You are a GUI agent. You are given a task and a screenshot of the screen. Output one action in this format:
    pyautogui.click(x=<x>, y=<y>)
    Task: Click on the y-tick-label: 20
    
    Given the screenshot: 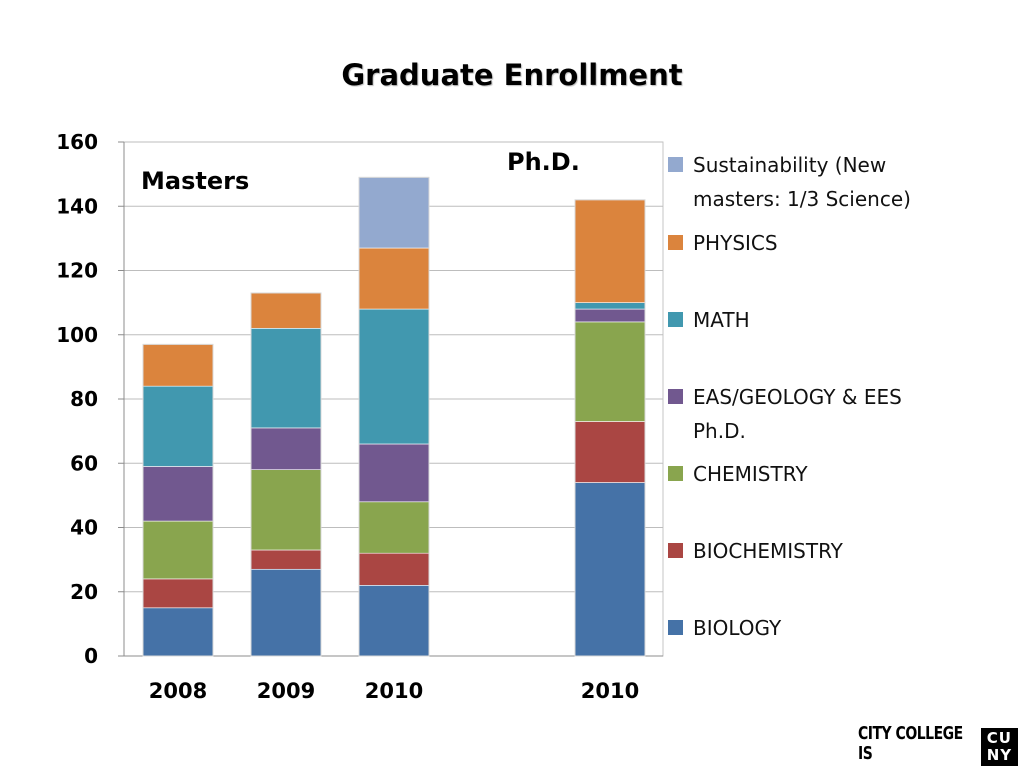 What is the action you would take?
    pyautogui.click(x=84, y=592)
    